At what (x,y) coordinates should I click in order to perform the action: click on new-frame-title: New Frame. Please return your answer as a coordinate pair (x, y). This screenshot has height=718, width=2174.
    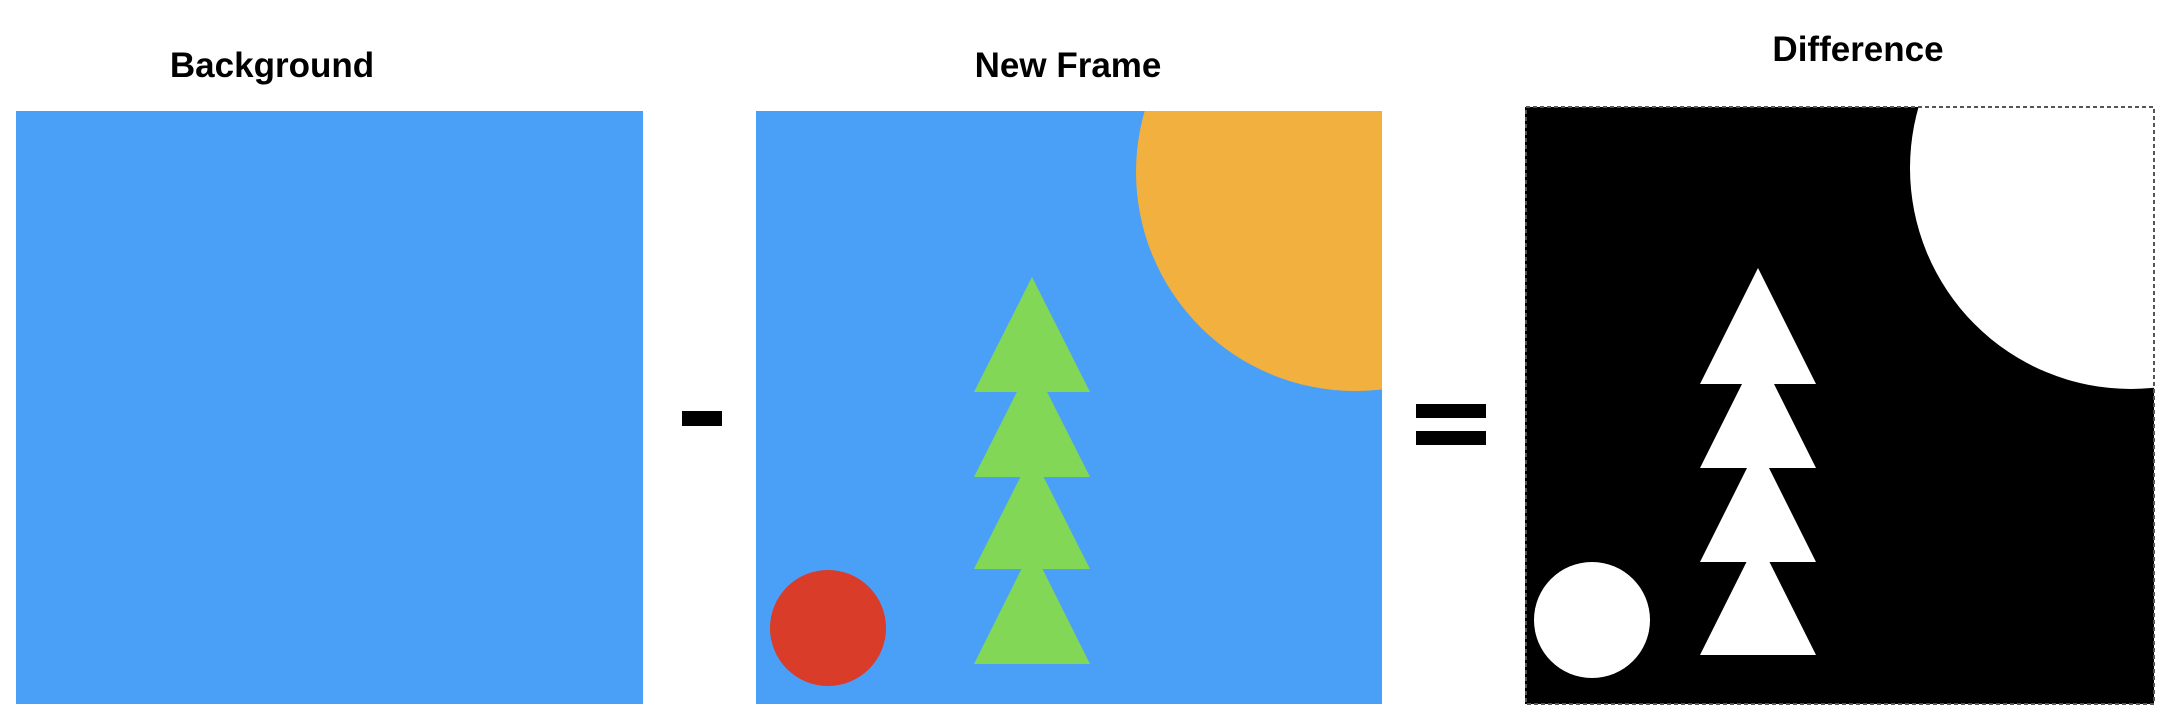
    Looking at the image, I should click on (1068, 65).